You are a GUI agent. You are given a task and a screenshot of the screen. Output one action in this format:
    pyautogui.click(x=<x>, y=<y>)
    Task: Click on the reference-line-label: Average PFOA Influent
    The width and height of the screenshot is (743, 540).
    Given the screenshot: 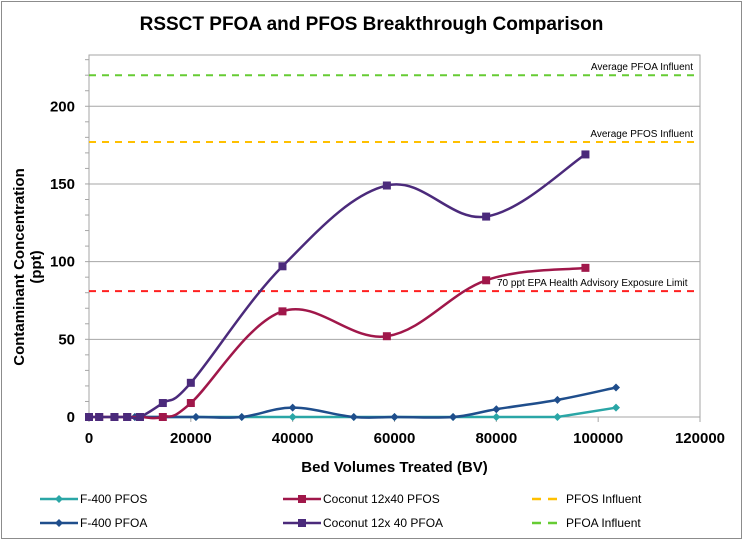 What is the action you would take?
    pyautogui.click(x=642, y=67)
    